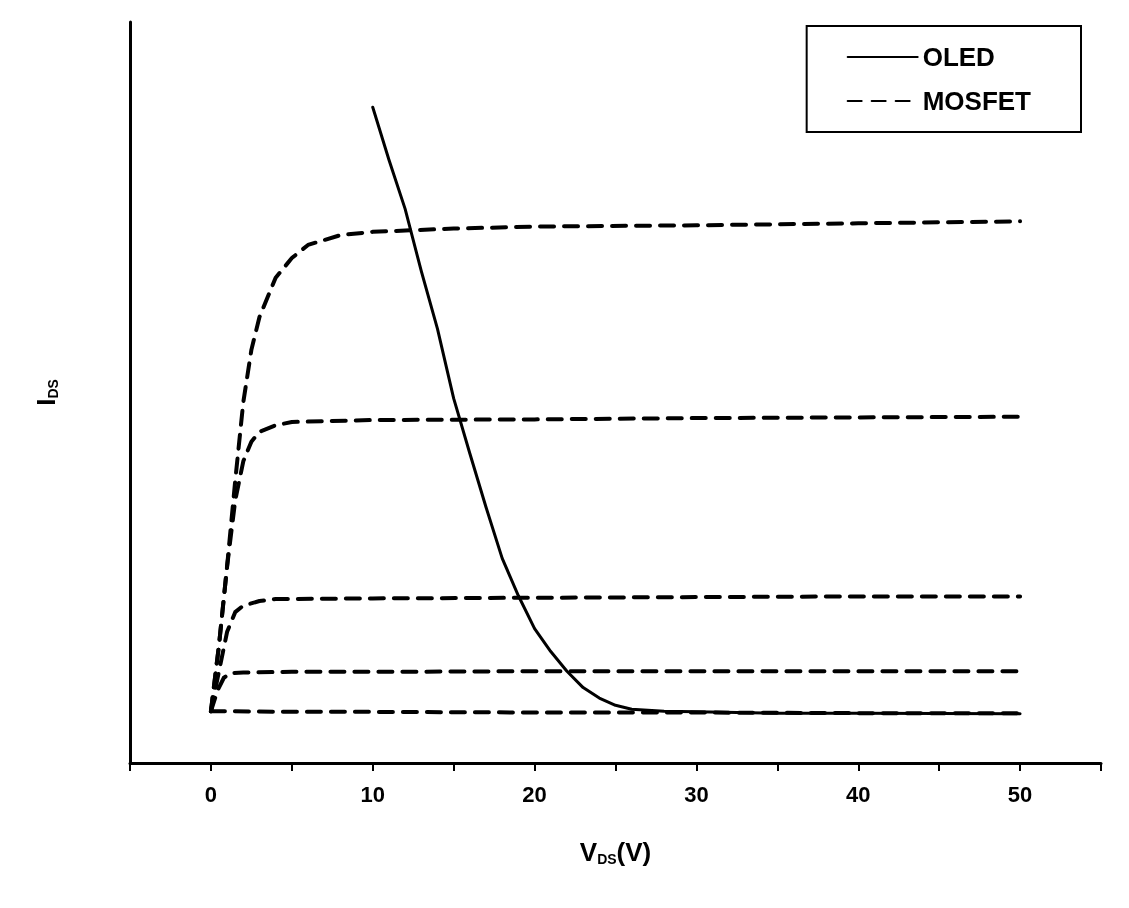  What do you see at coordinates (977, 101) in the screenshot?
I see `legend-label: MOSFET` at bounding box center [977, 101].